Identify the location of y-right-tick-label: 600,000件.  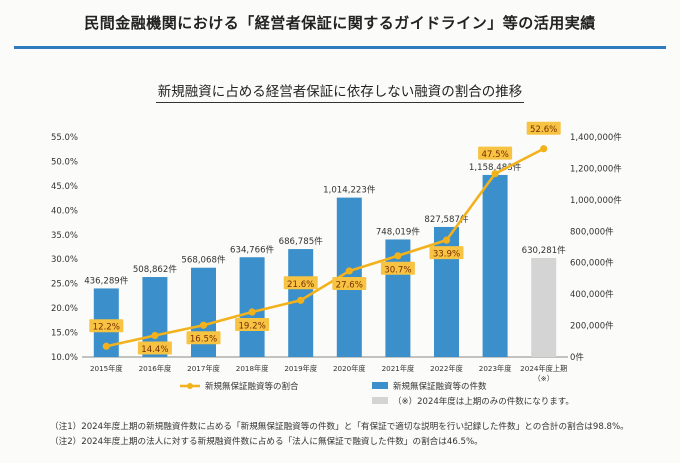
(592, 263).